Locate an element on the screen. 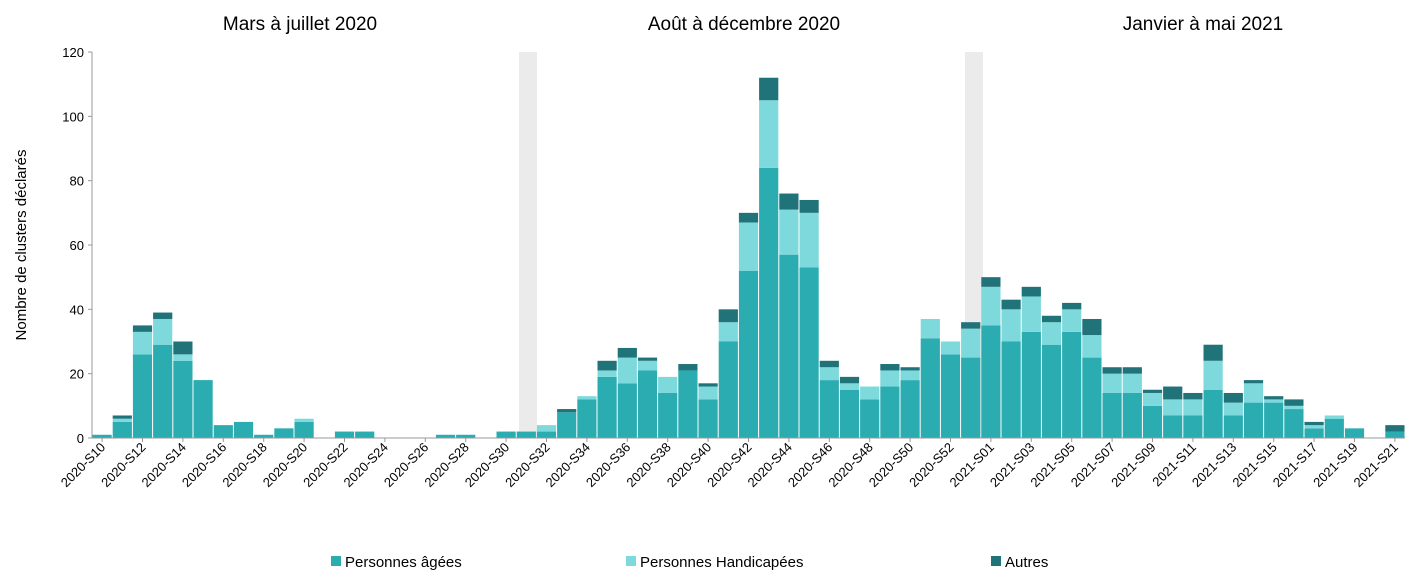 The height and width of the screenshot is (577, 1423). legend-label: Personnes Handicapées is located at coordinates (721, 562).